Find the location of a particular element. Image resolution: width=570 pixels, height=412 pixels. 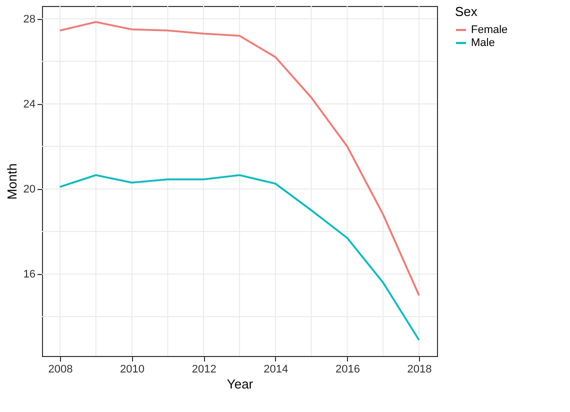

x-tick-label: 2008 is located at coordinates (60, 370).